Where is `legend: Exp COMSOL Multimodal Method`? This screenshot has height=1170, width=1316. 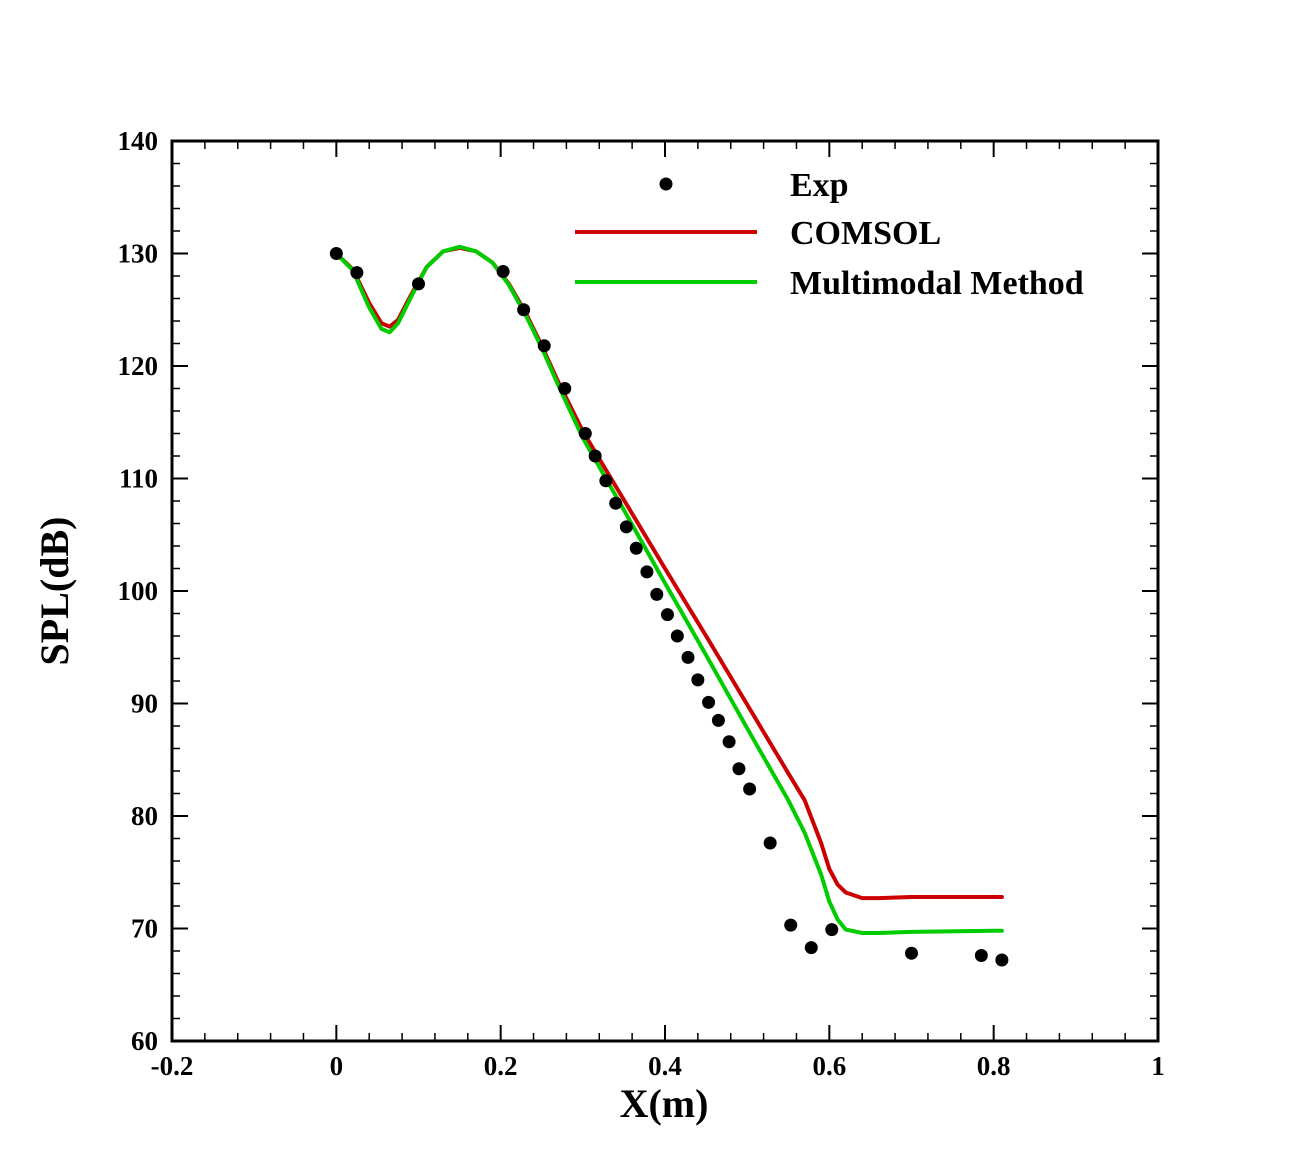 legend: Exp COMSOL Multimodal Method is located at coordinates (829, 234).